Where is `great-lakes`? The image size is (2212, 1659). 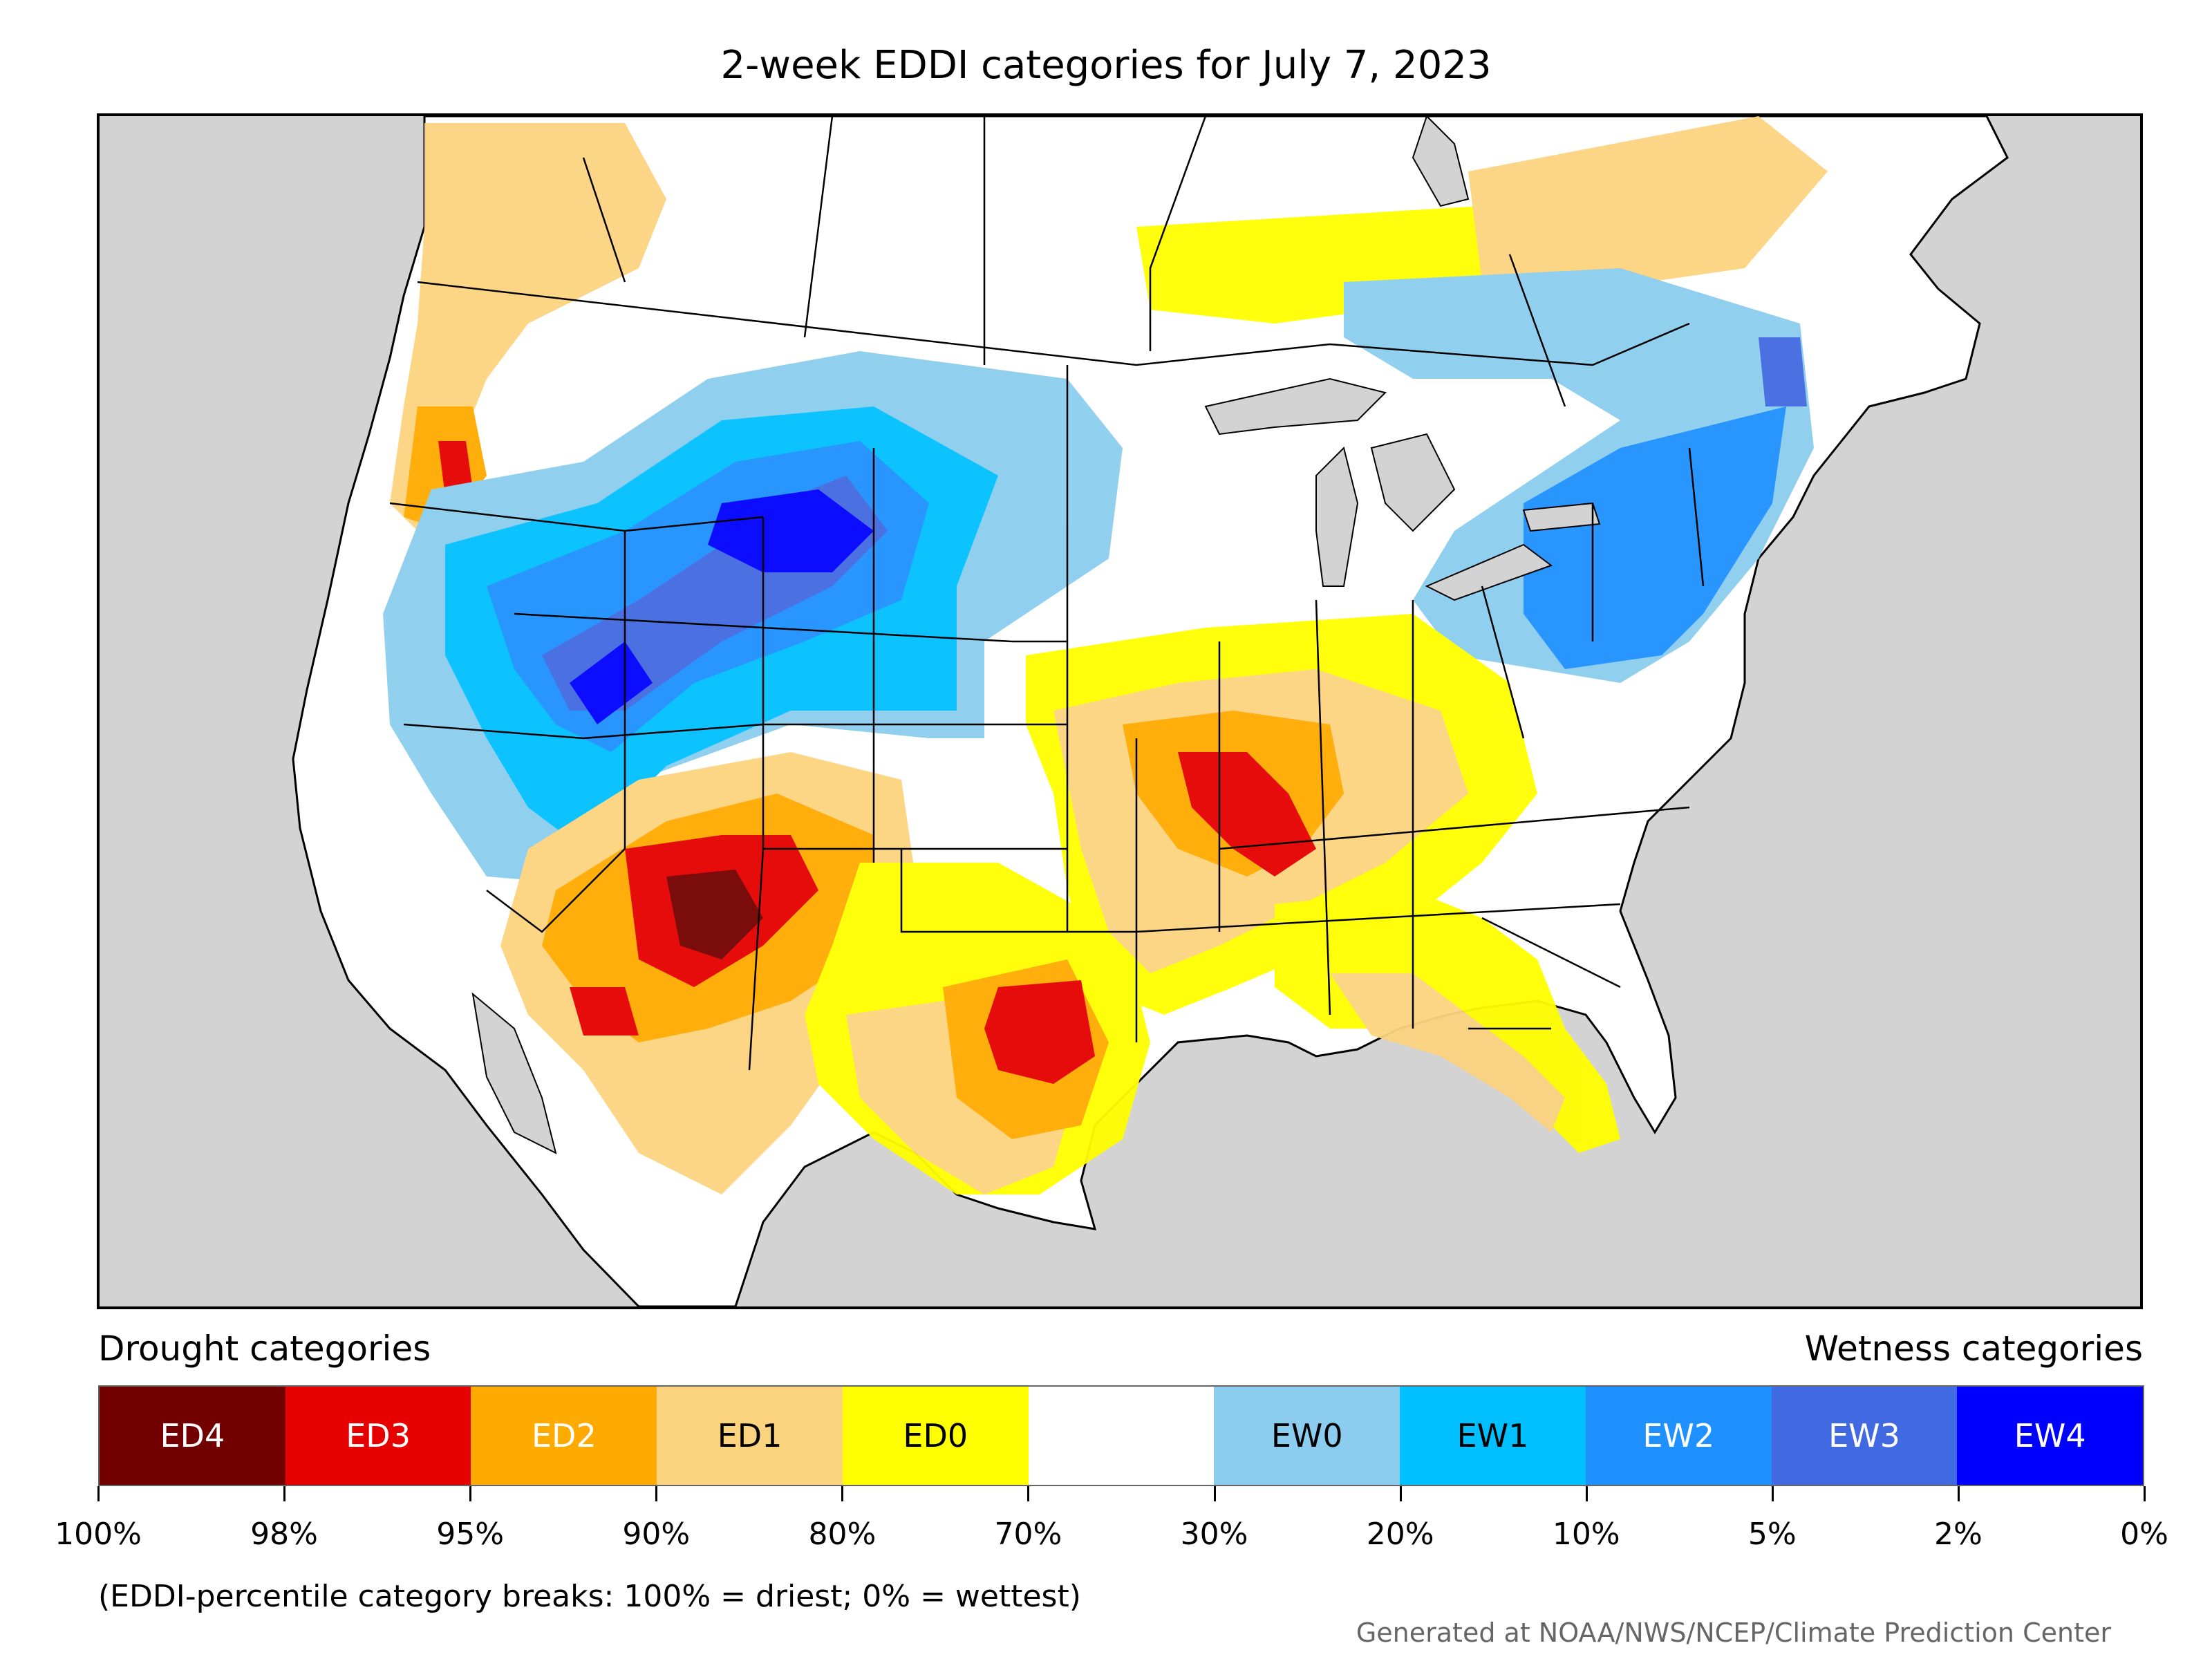
great-lakes is located at coordinates (1402, 358).